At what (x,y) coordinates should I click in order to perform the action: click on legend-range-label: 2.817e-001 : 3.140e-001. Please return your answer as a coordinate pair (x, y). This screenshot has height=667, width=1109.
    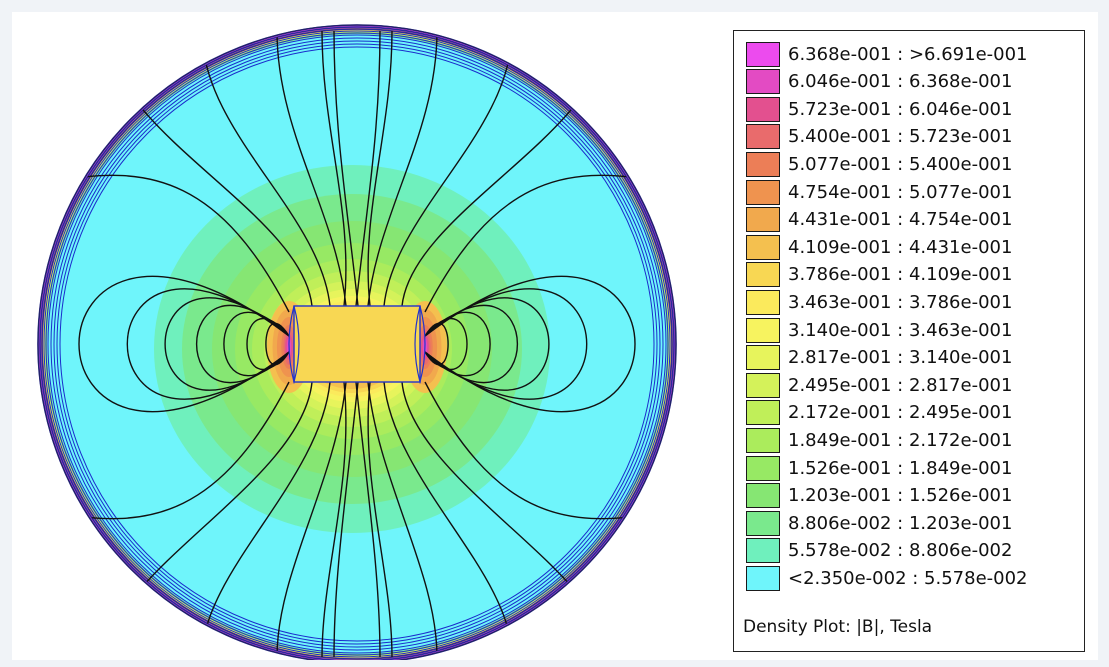
    Looking at the image, I should click on (900, 358).